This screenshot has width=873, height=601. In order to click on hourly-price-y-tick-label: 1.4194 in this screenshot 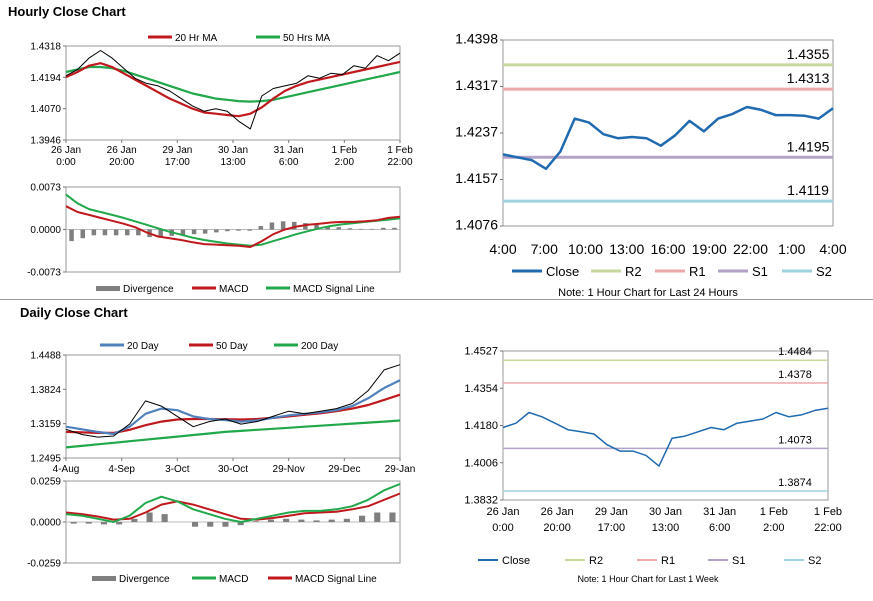, I will do `click(45, 78)`.